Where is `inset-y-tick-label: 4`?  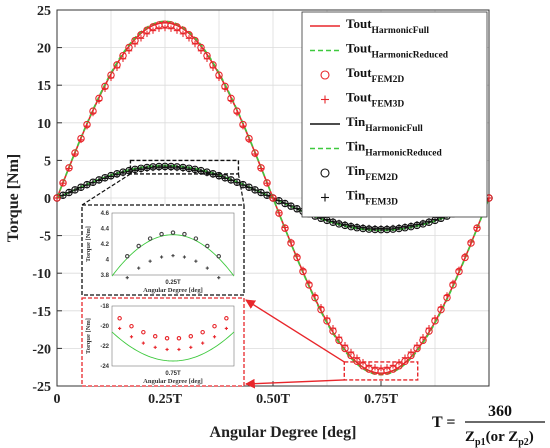 inset-y-tick-label: 4 is located at coordinates (108, 261).